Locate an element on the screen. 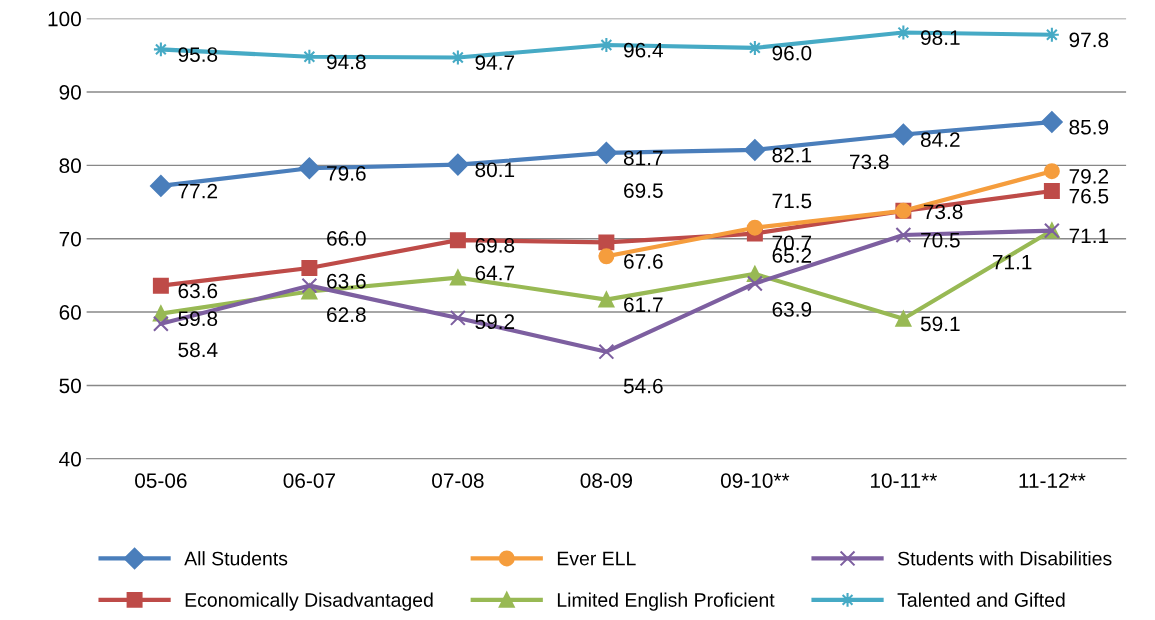 The width and height of the screenshot is (1155, 620). y-tick-label: 90 is located at coordinates (70, 92).